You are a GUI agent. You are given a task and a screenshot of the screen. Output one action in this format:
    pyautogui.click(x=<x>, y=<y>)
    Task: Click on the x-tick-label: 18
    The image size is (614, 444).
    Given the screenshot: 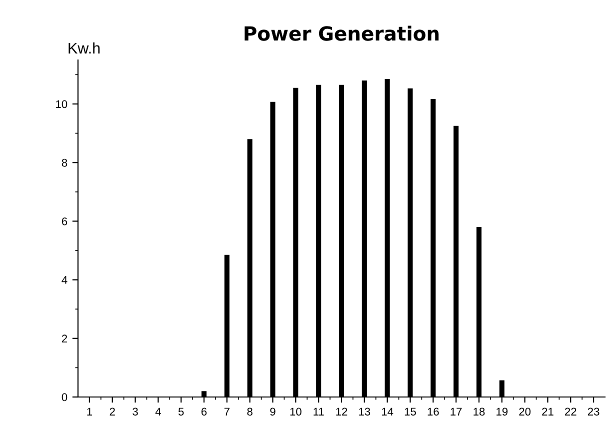 What is the action you would take?
    pyautogui.click(x=479, y=412)
    